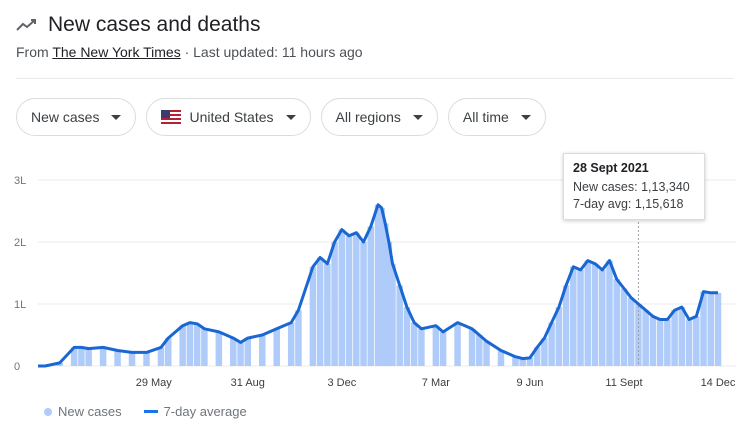 The image size is (750, 434). What do you see at coordinates (20, 243) in the screenshot?
I see `y-tick-label: 2L` at bounding box center [20, 243].